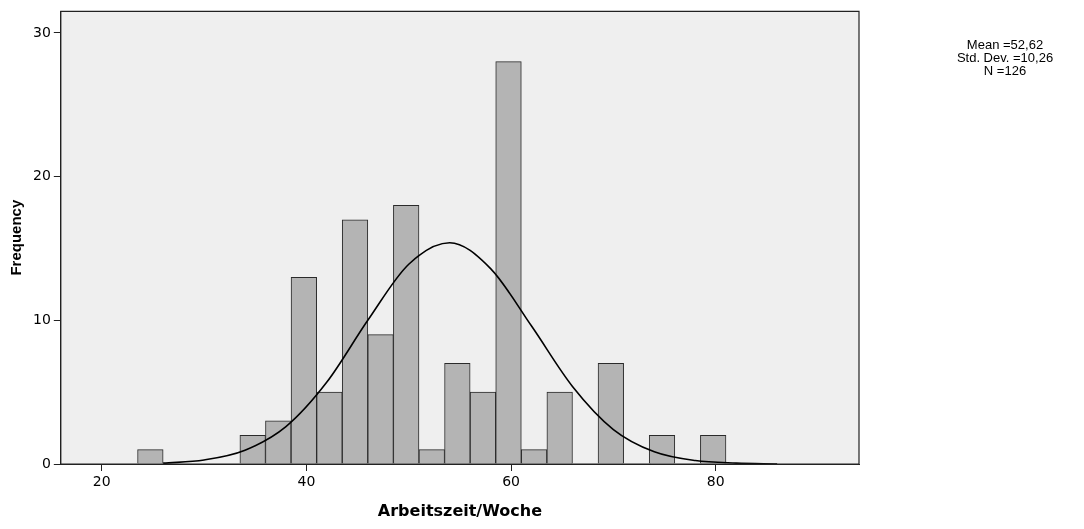  I want to click on x-axis-title: Arbeitszeit/Woche, so click(460, 510).